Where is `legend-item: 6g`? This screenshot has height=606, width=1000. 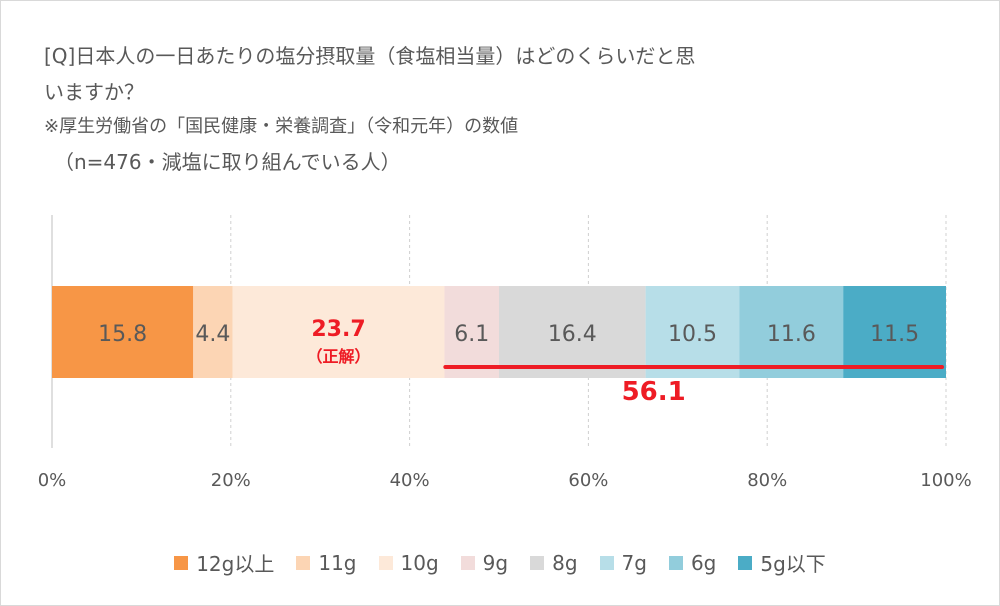
legend-item: 6g is located at coordinates (692, 562).